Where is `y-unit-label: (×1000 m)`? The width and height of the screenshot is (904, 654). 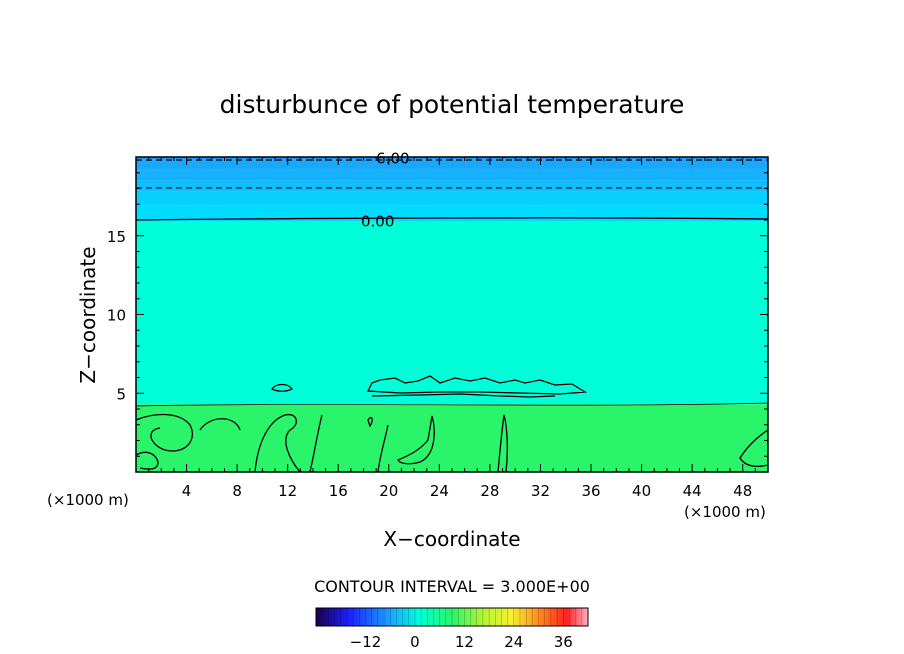 y-unit-label: (×1000 m) is located at coordinates (88, 500).